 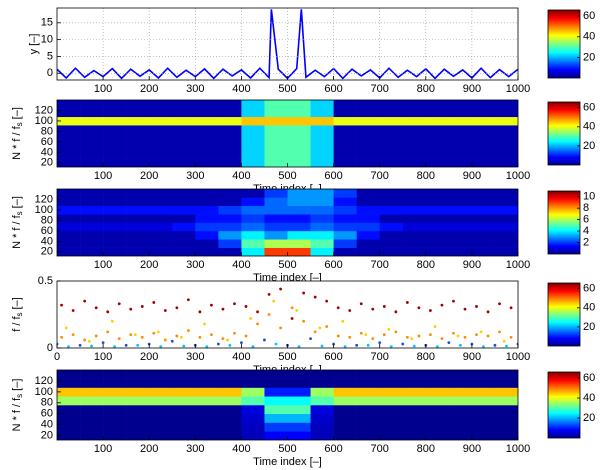 What do you see at coordinates (472, 449) in the screenshot?
I see `x-tick-label: 900` at bounding box center [472, 449].